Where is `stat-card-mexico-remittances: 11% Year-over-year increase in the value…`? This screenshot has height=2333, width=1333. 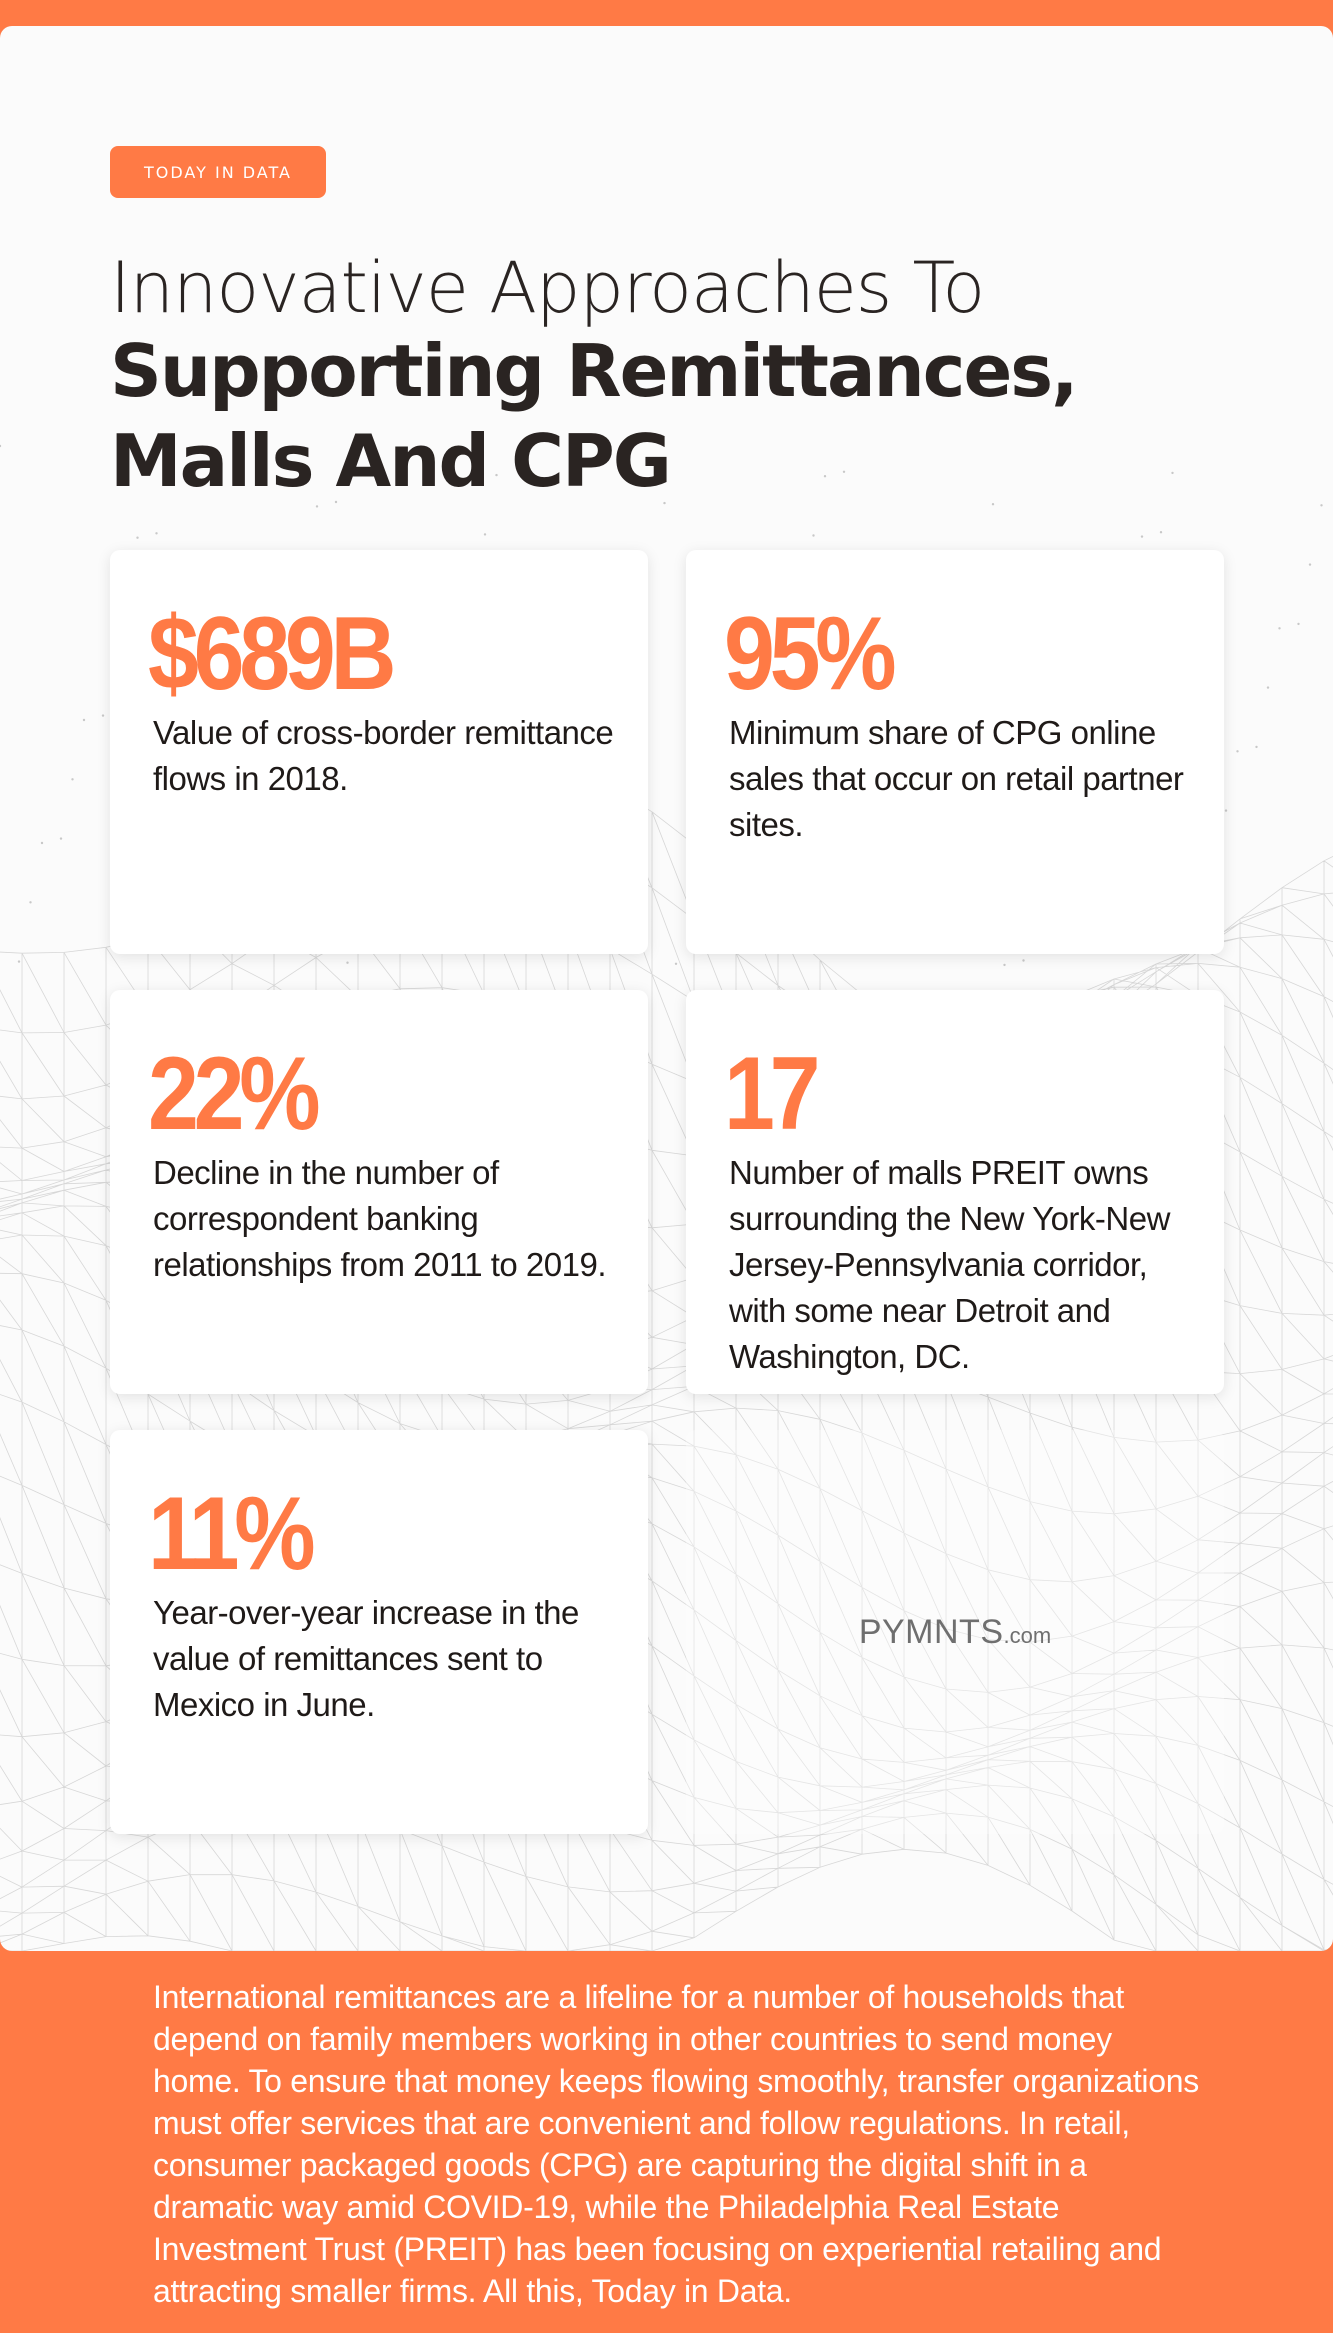 stat-card-mexico-remittances: 11% Year-over-year increase in the value… is located at coordinates (379, 1632).